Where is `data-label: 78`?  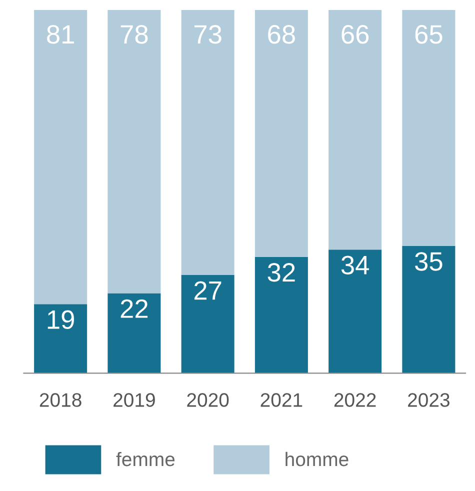
data-label: 78 is located at coordinates (134, 34).